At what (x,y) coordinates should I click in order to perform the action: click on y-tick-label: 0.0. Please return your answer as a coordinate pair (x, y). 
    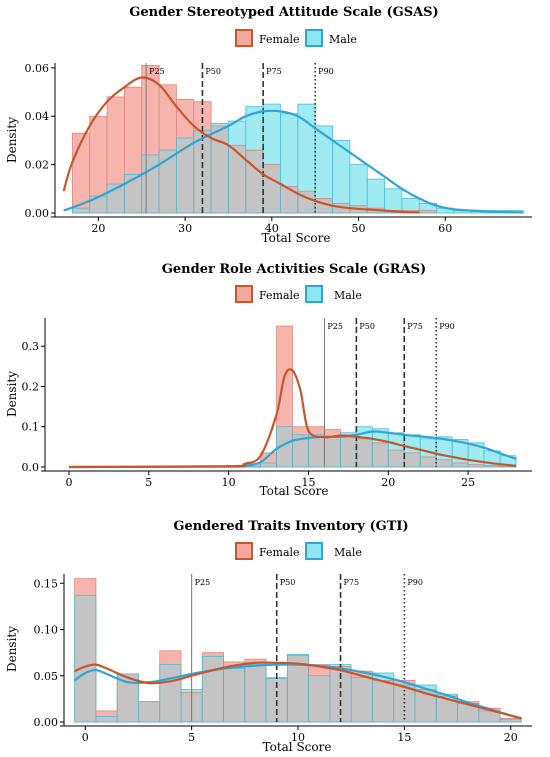
    Looking at the image, I should click on (31, 467).